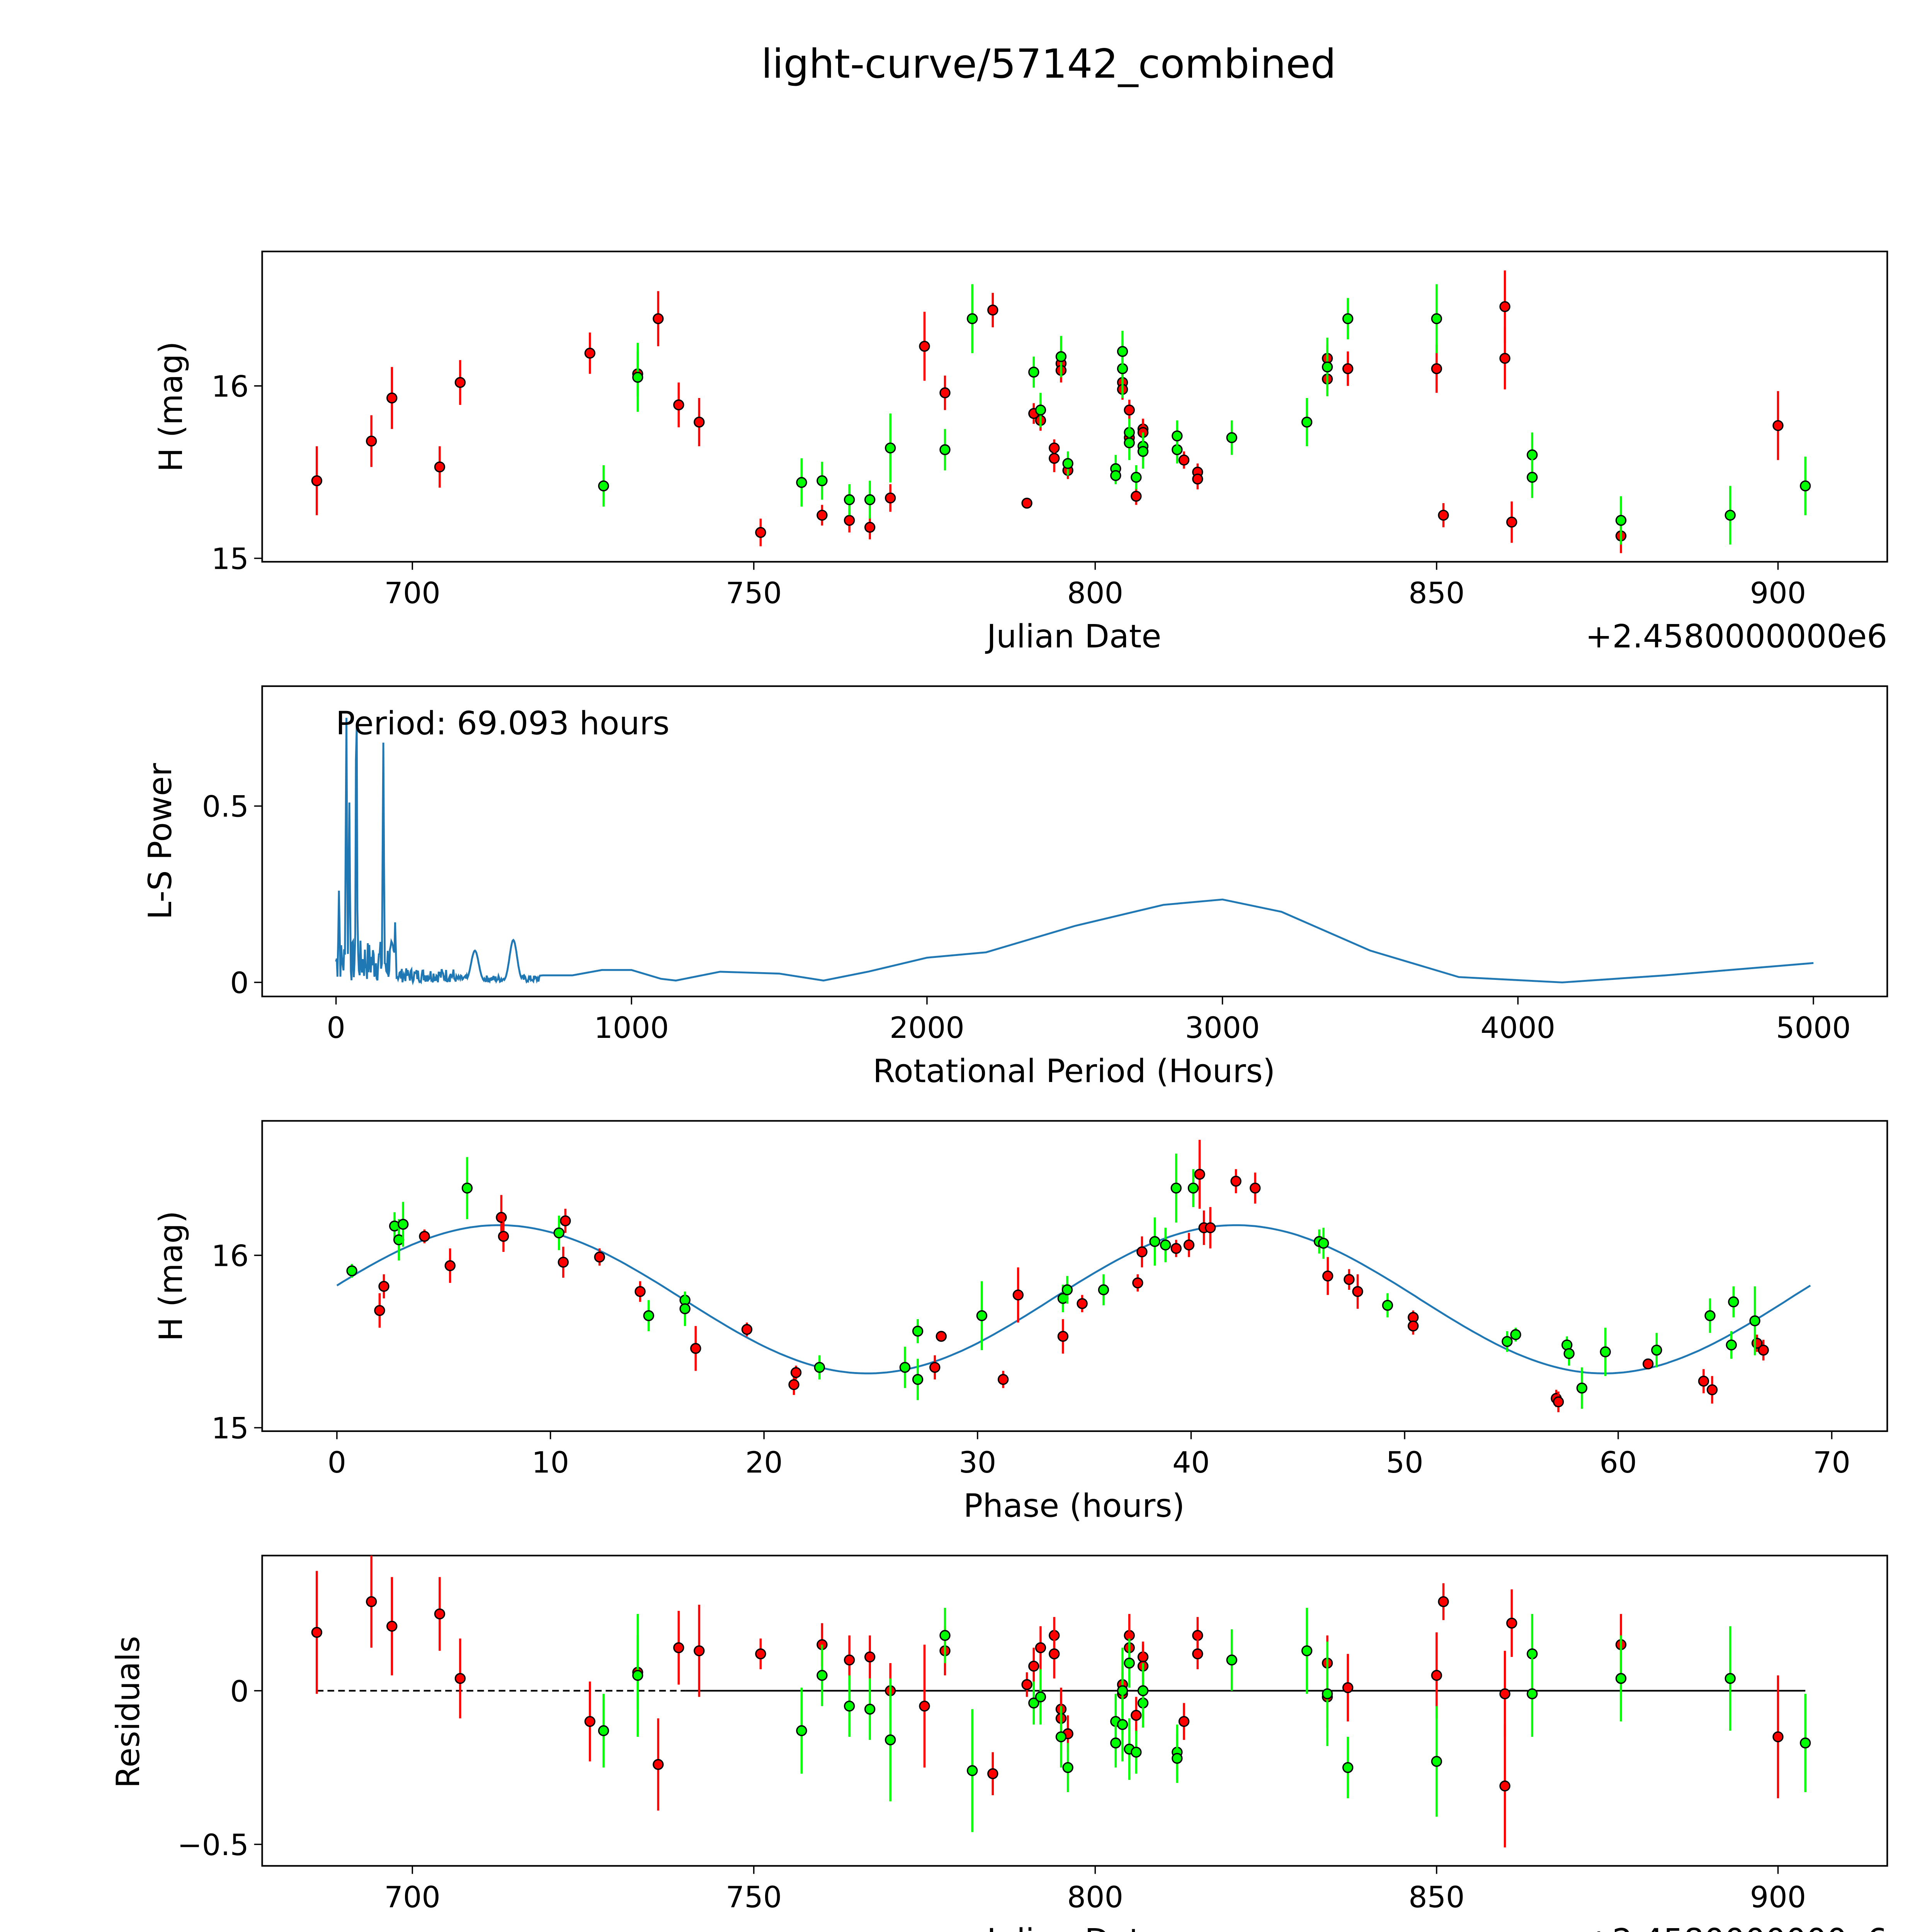 The height and width of the screenshot is (1932, 1932). What do you see at coordinates (160, 842) in the screenshot?
I see `periodogram-ylabel: L-S Power` at bounding box center [160, 842].